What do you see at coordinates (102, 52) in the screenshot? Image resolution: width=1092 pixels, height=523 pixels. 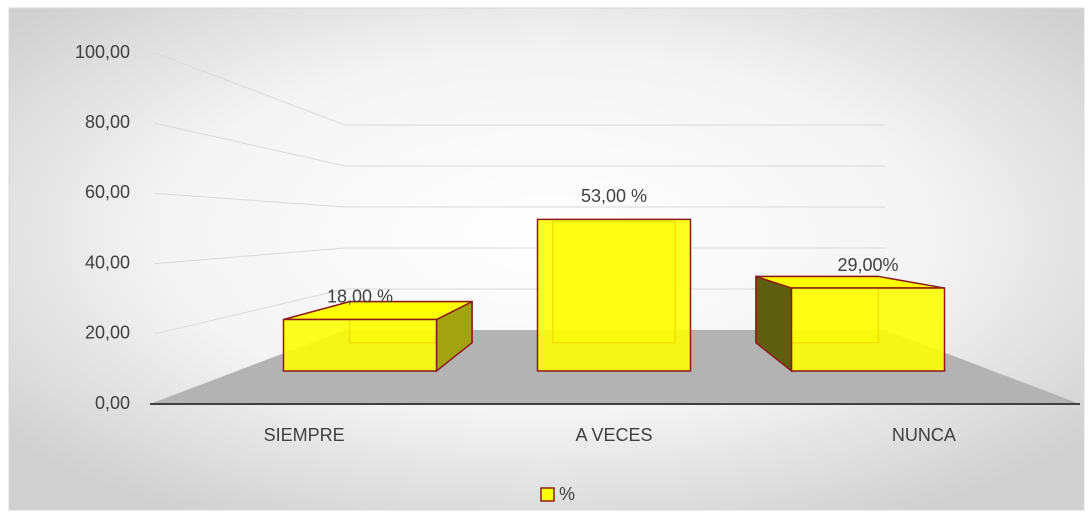 I see `y-tick-label: 100,00` at bounding box center [102, 52].